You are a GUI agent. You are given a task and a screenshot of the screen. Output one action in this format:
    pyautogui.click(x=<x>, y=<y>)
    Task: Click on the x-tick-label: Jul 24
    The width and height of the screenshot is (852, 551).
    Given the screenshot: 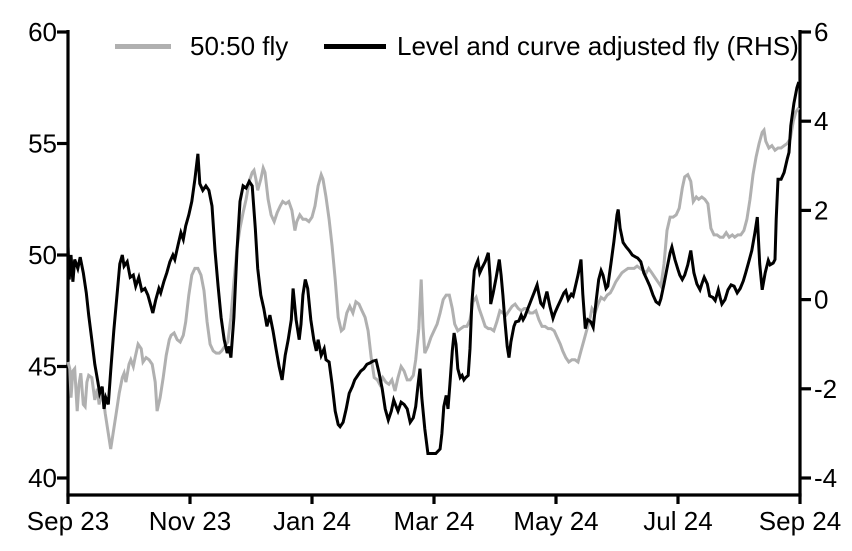 What is the action you would take?
    pyautogui.click(x=677, y=521)
    